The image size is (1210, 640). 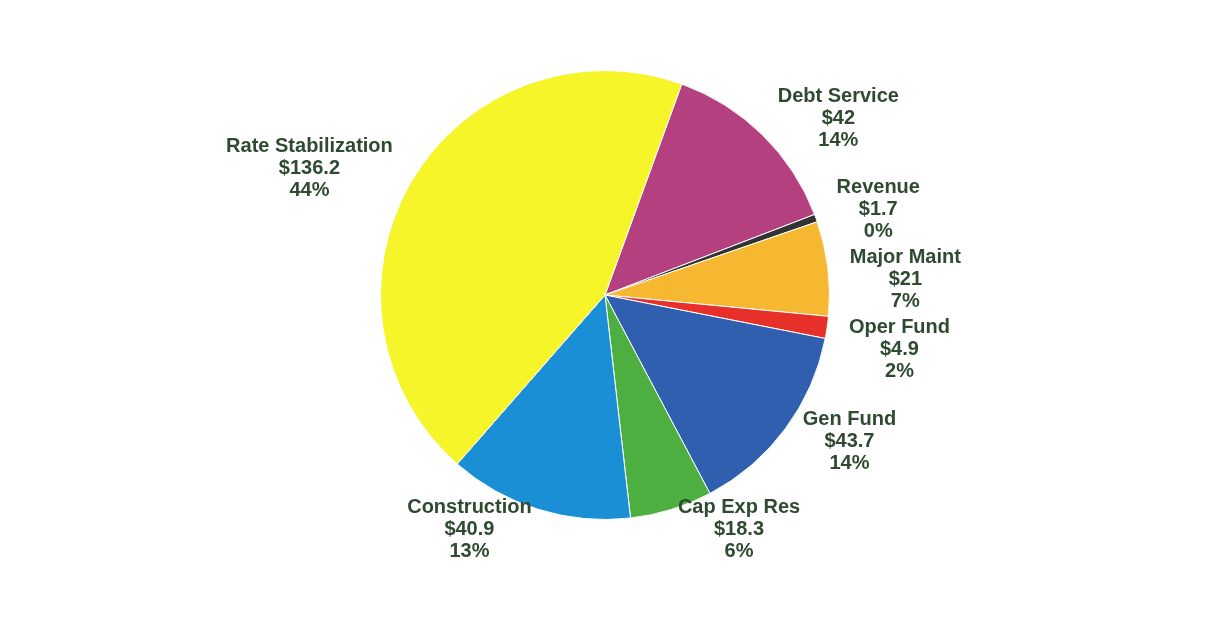 I want to click on slice-label: Major Maint, so click(x=905, y=256).